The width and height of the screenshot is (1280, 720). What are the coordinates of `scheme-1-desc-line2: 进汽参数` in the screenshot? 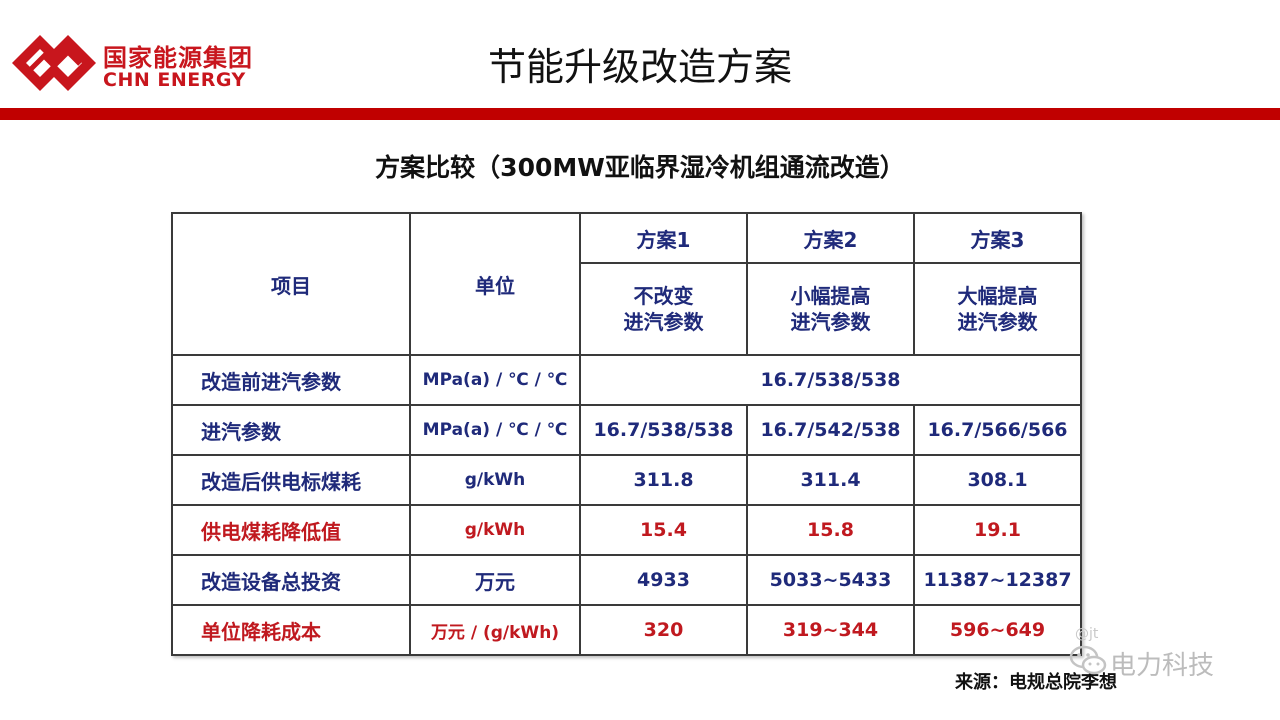 It's located at (663, 322).